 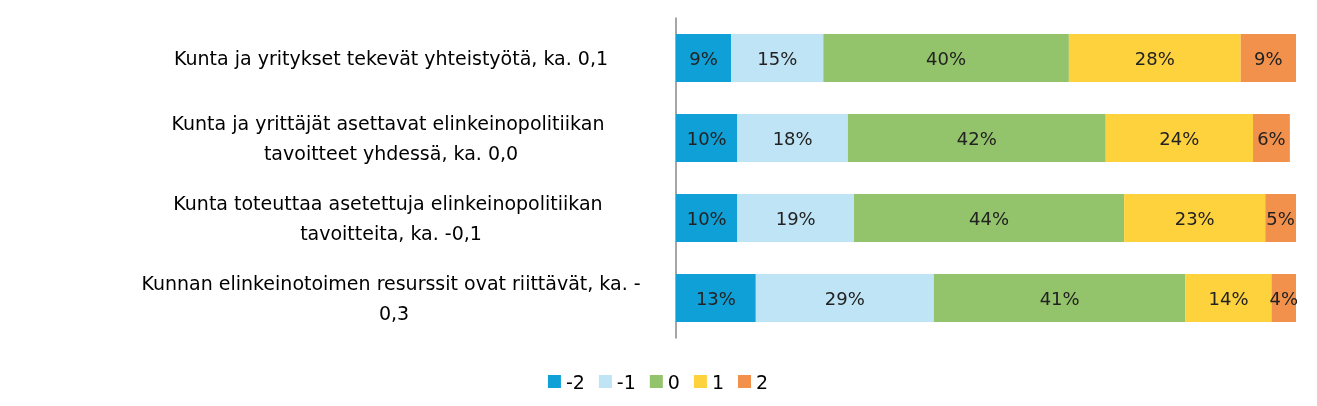 I want to click on data-label: 6%, so click(x=1271, y=138).